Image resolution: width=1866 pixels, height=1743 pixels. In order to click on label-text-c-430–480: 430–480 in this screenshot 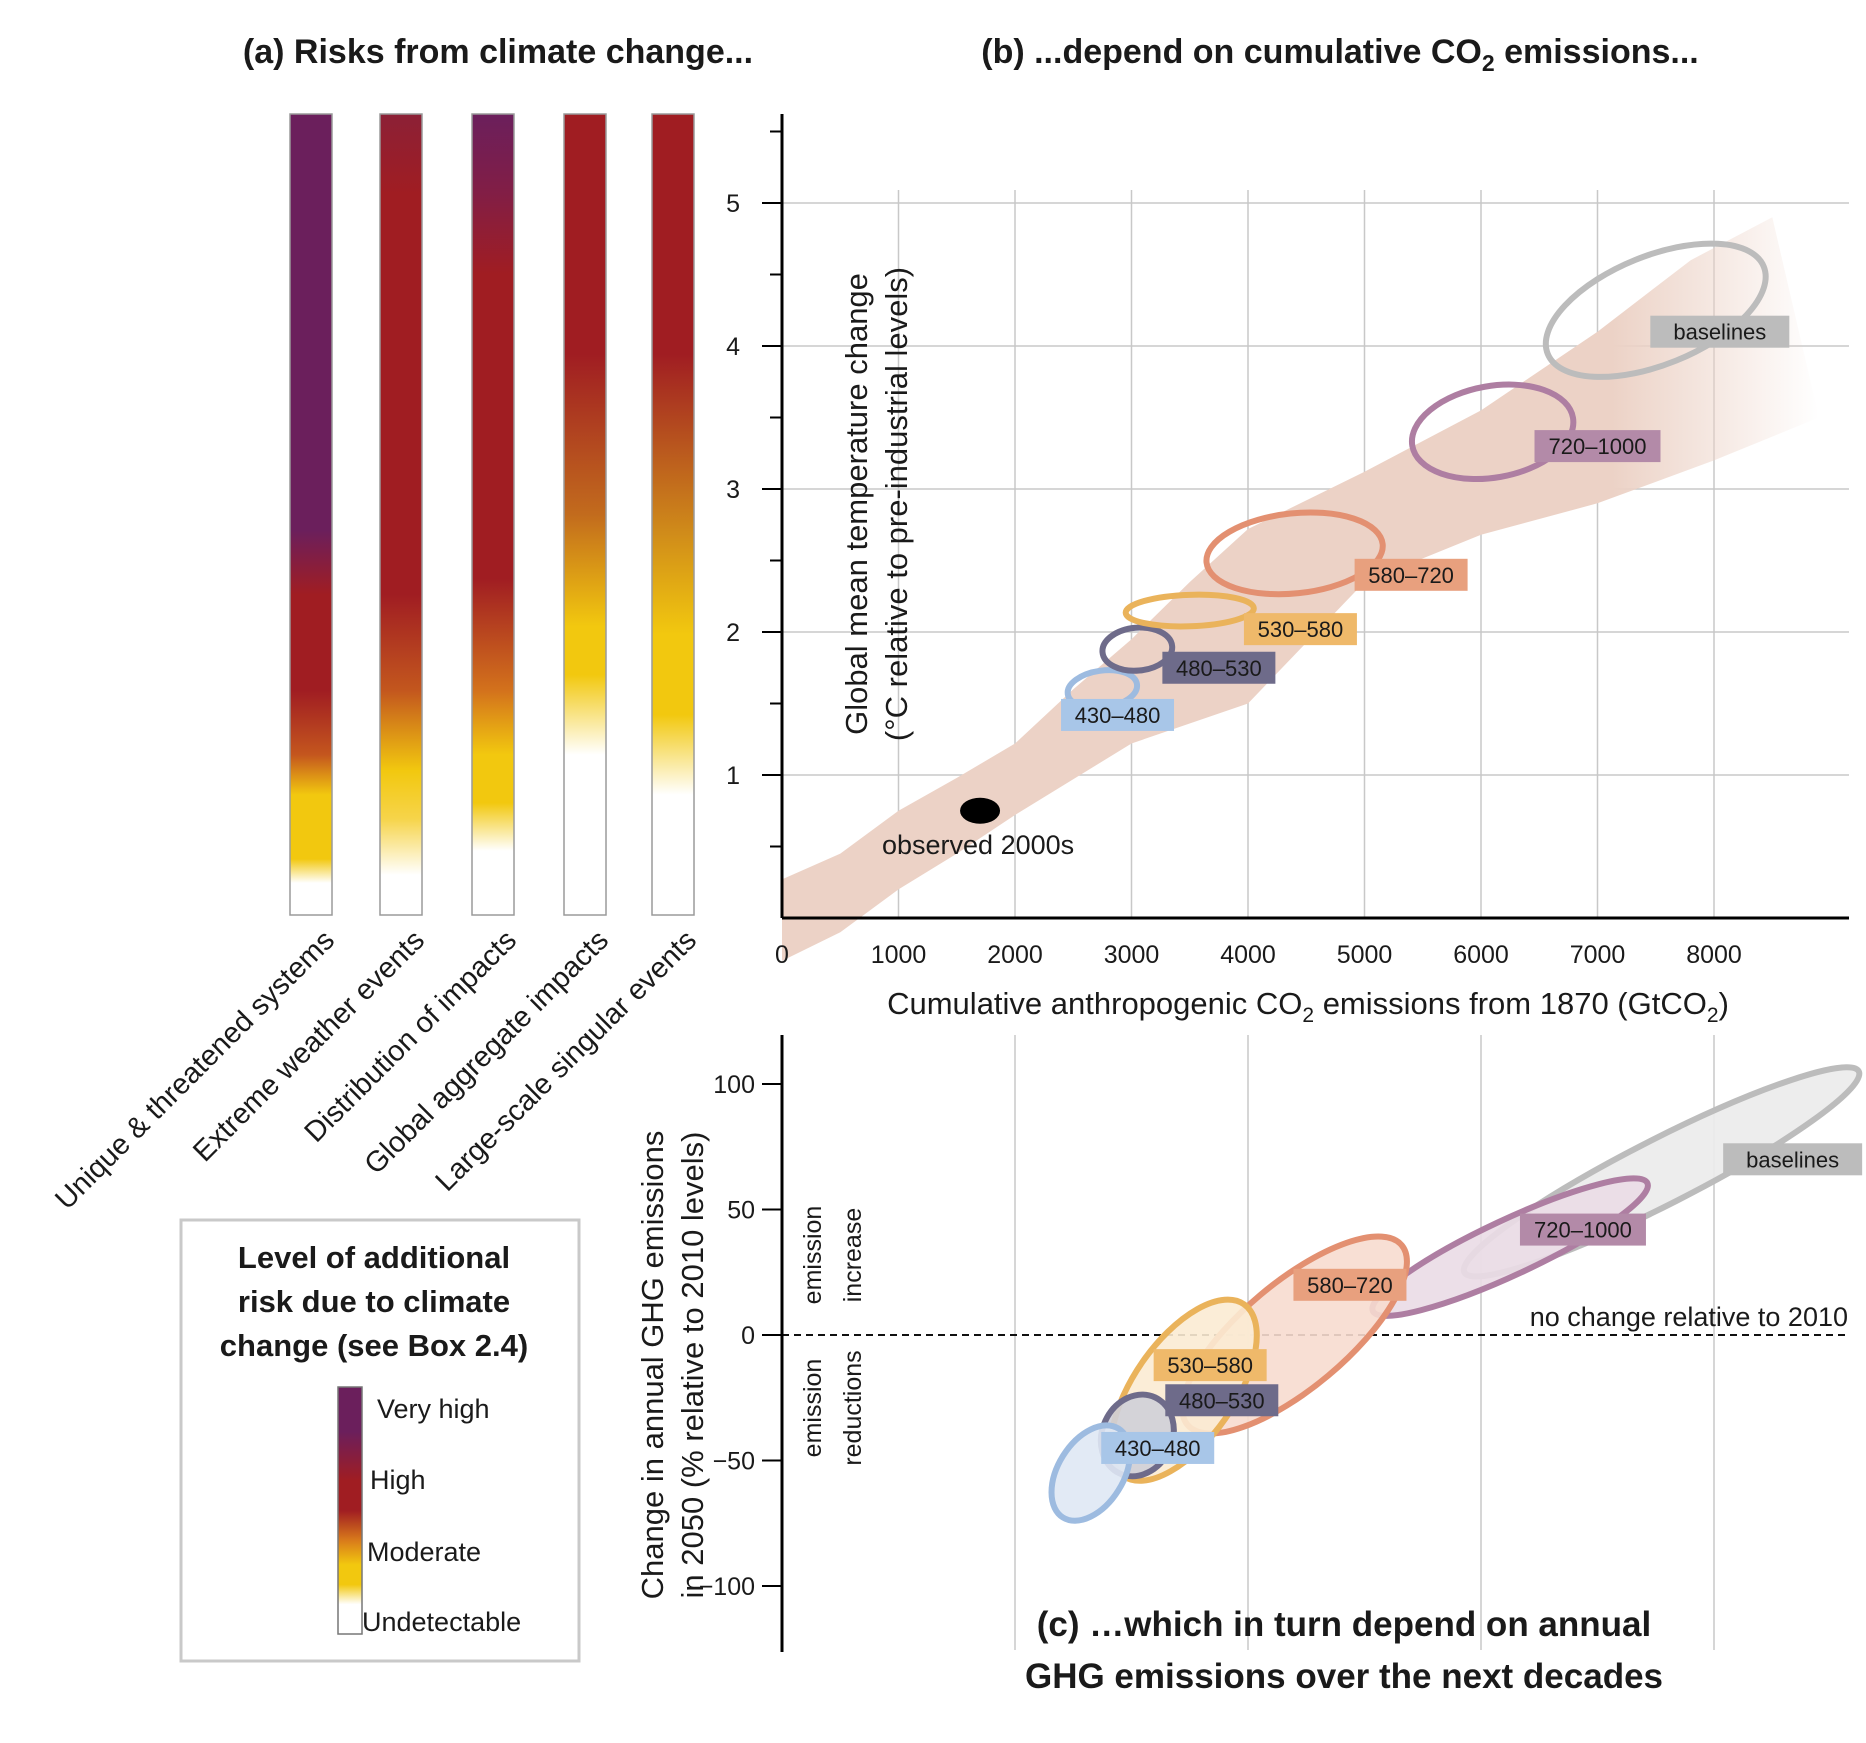, I will do `click(1158, 1448)`.